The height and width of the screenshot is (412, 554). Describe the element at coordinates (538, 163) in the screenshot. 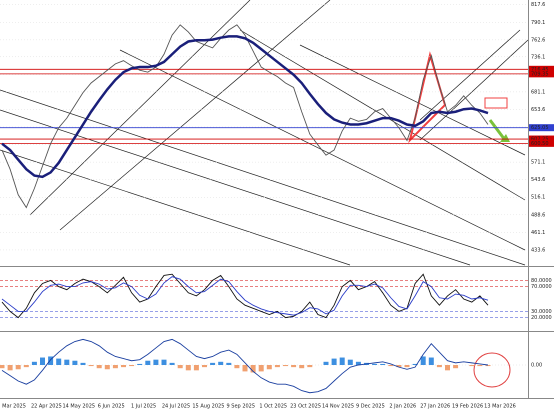

I see `y-tick-label: 571.1` at that location.